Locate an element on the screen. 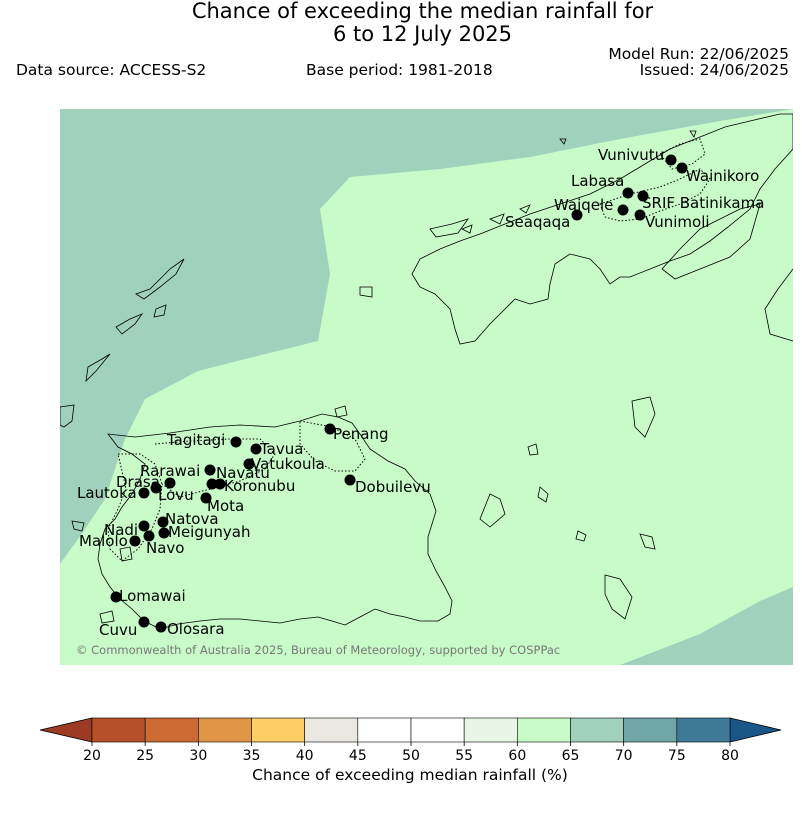 The height and width of the screenshot is (816, 804). station-label: Nadi is located at coordinates (121, 530).